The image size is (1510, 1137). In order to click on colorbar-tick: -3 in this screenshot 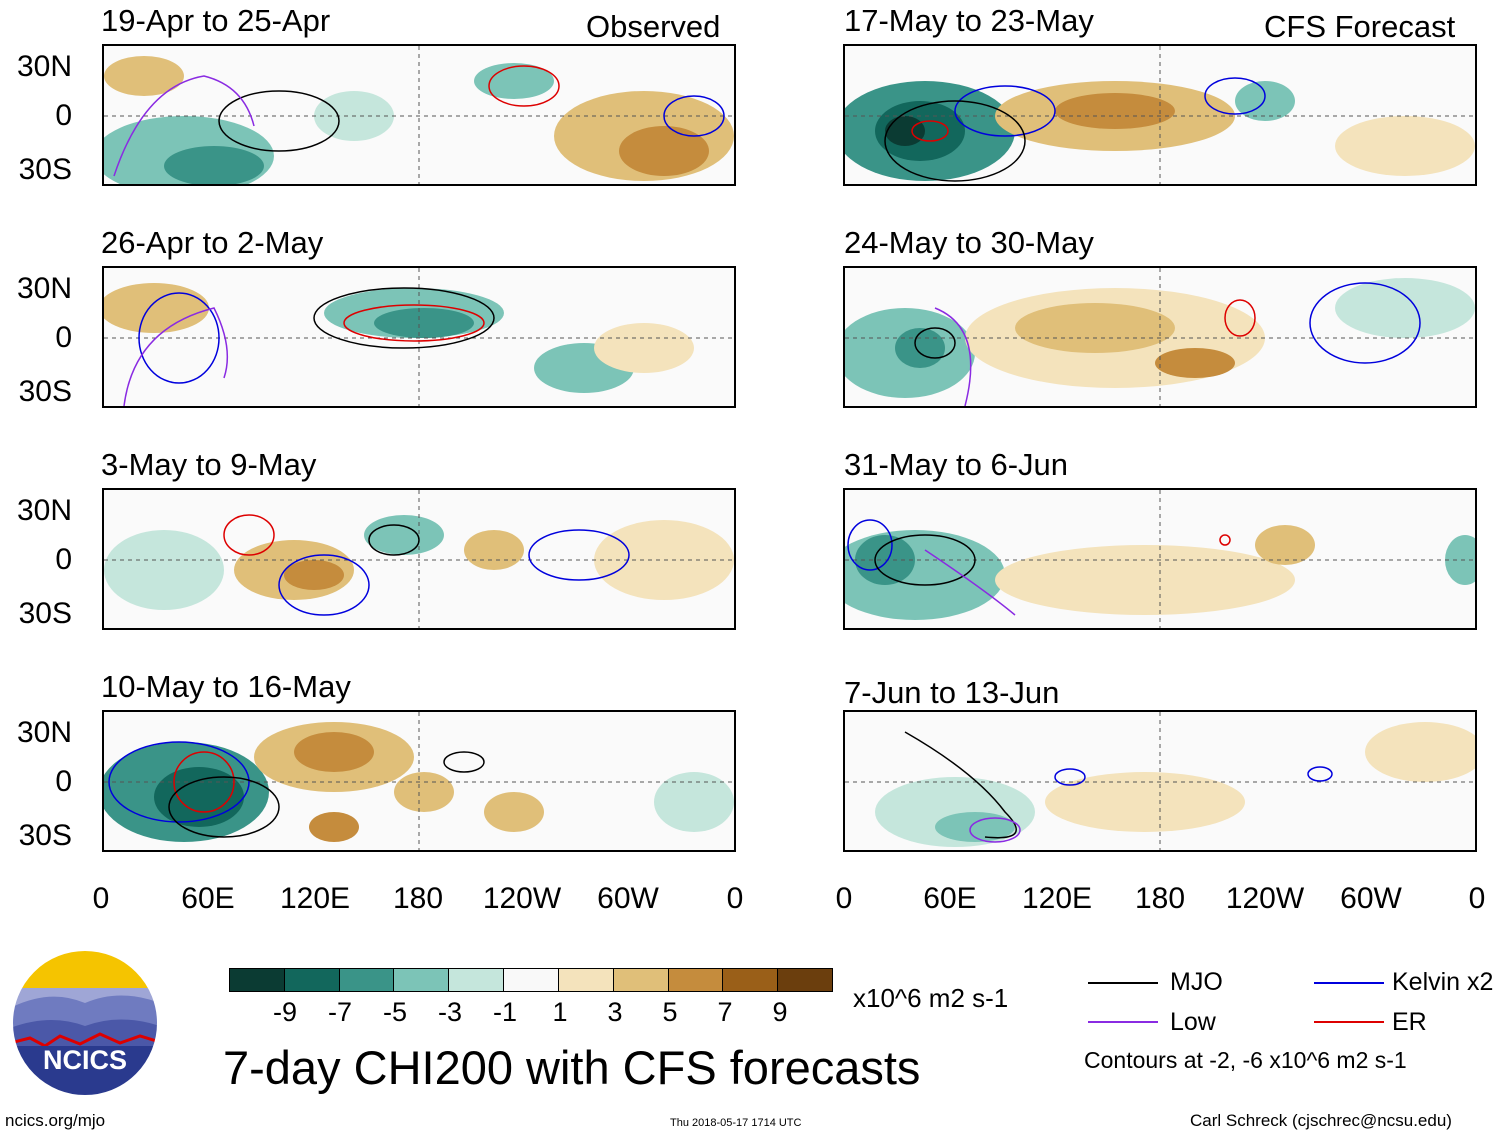, I will do `click(449, 1012)`.